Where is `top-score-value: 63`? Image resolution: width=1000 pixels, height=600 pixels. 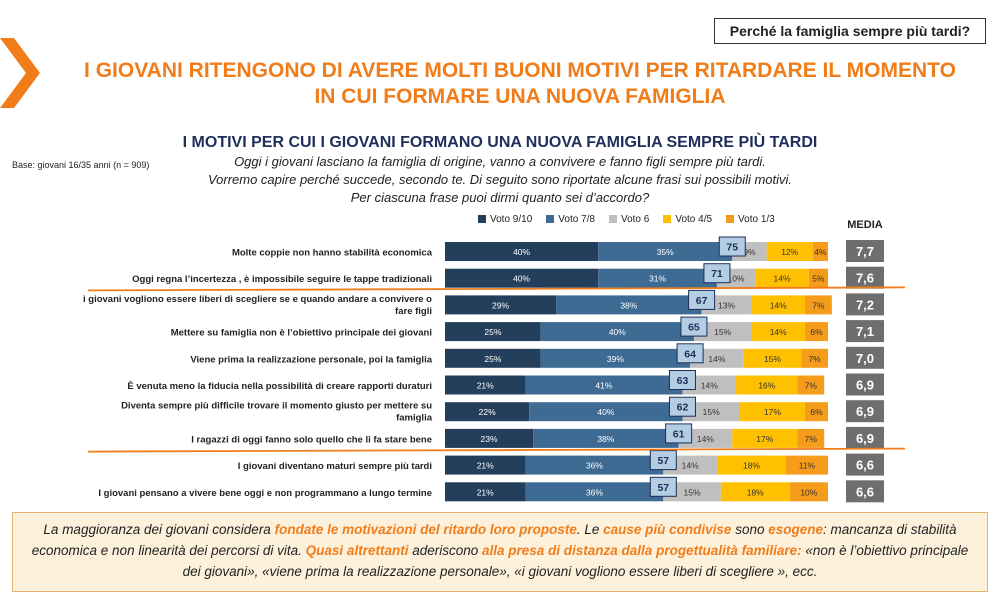 top-score-value: 63 is located at coordinates (683, 381).